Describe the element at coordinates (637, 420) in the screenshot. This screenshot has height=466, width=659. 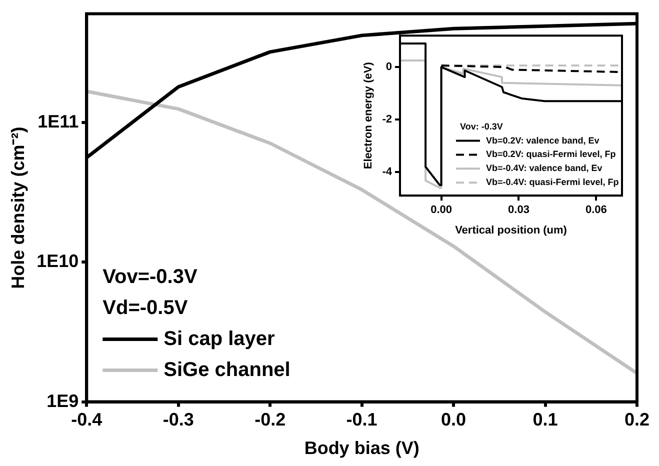
I see `x-tick-label: 0.2` at that location.